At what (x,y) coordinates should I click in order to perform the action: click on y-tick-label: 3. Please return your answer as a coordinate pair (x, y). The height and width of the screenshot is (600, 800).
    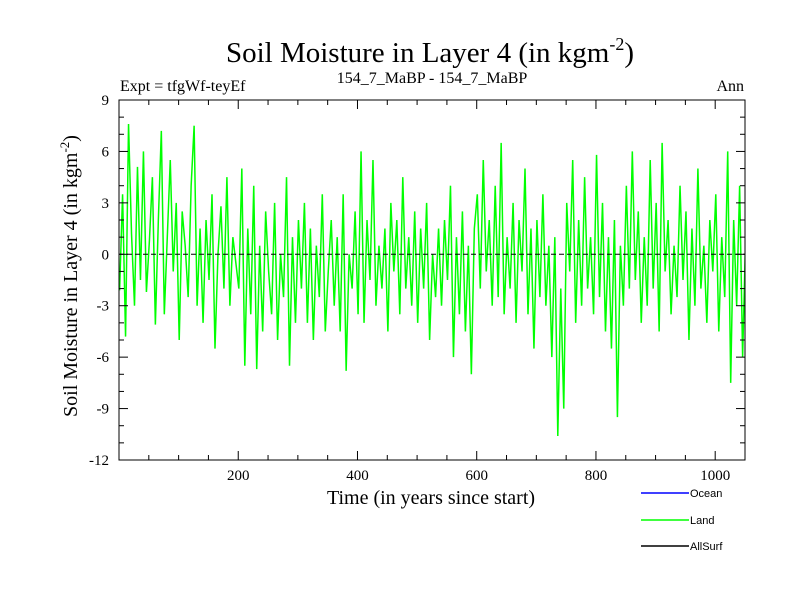
    Looking at the image, I should click on (106, 204).